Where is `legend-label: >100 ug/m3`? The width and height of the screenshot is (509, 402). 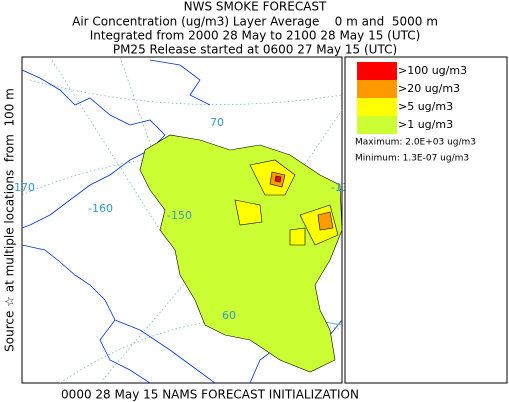
legend-label: >100 ug/m3 is located at coordinates (432, 70).